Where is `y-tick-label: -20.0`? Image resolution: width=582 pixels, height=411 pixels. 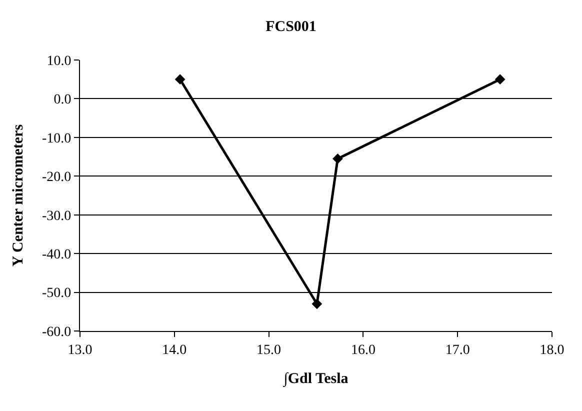 y-tick-label: -20.0 is located at coordinates (57, 178).